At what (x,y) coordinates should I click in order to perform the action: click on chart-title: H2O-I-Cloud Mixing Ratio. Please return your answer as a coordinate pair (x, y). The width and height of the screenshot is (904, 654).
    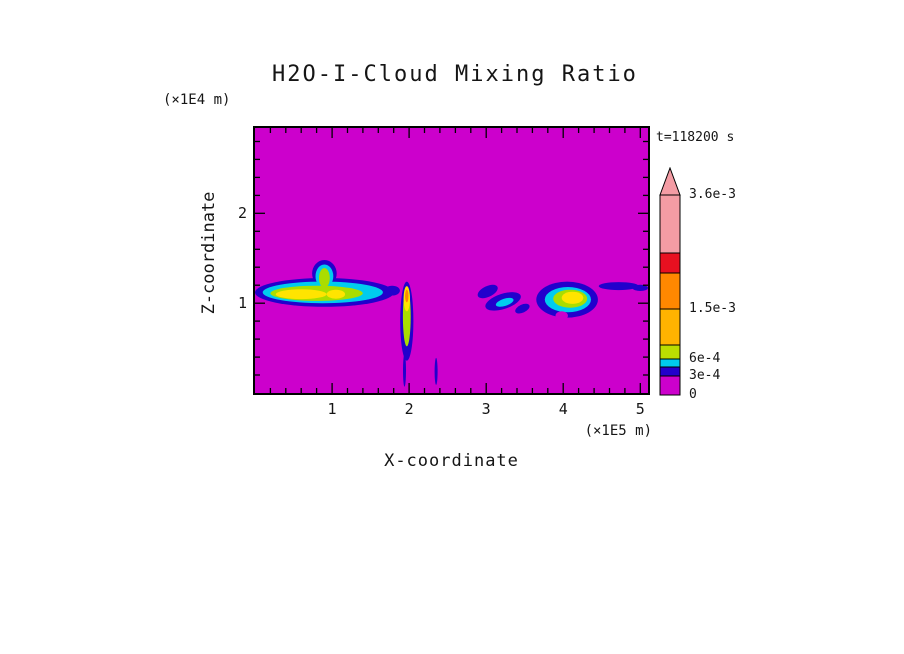
    Looking at the image, I should click on (455, 74).